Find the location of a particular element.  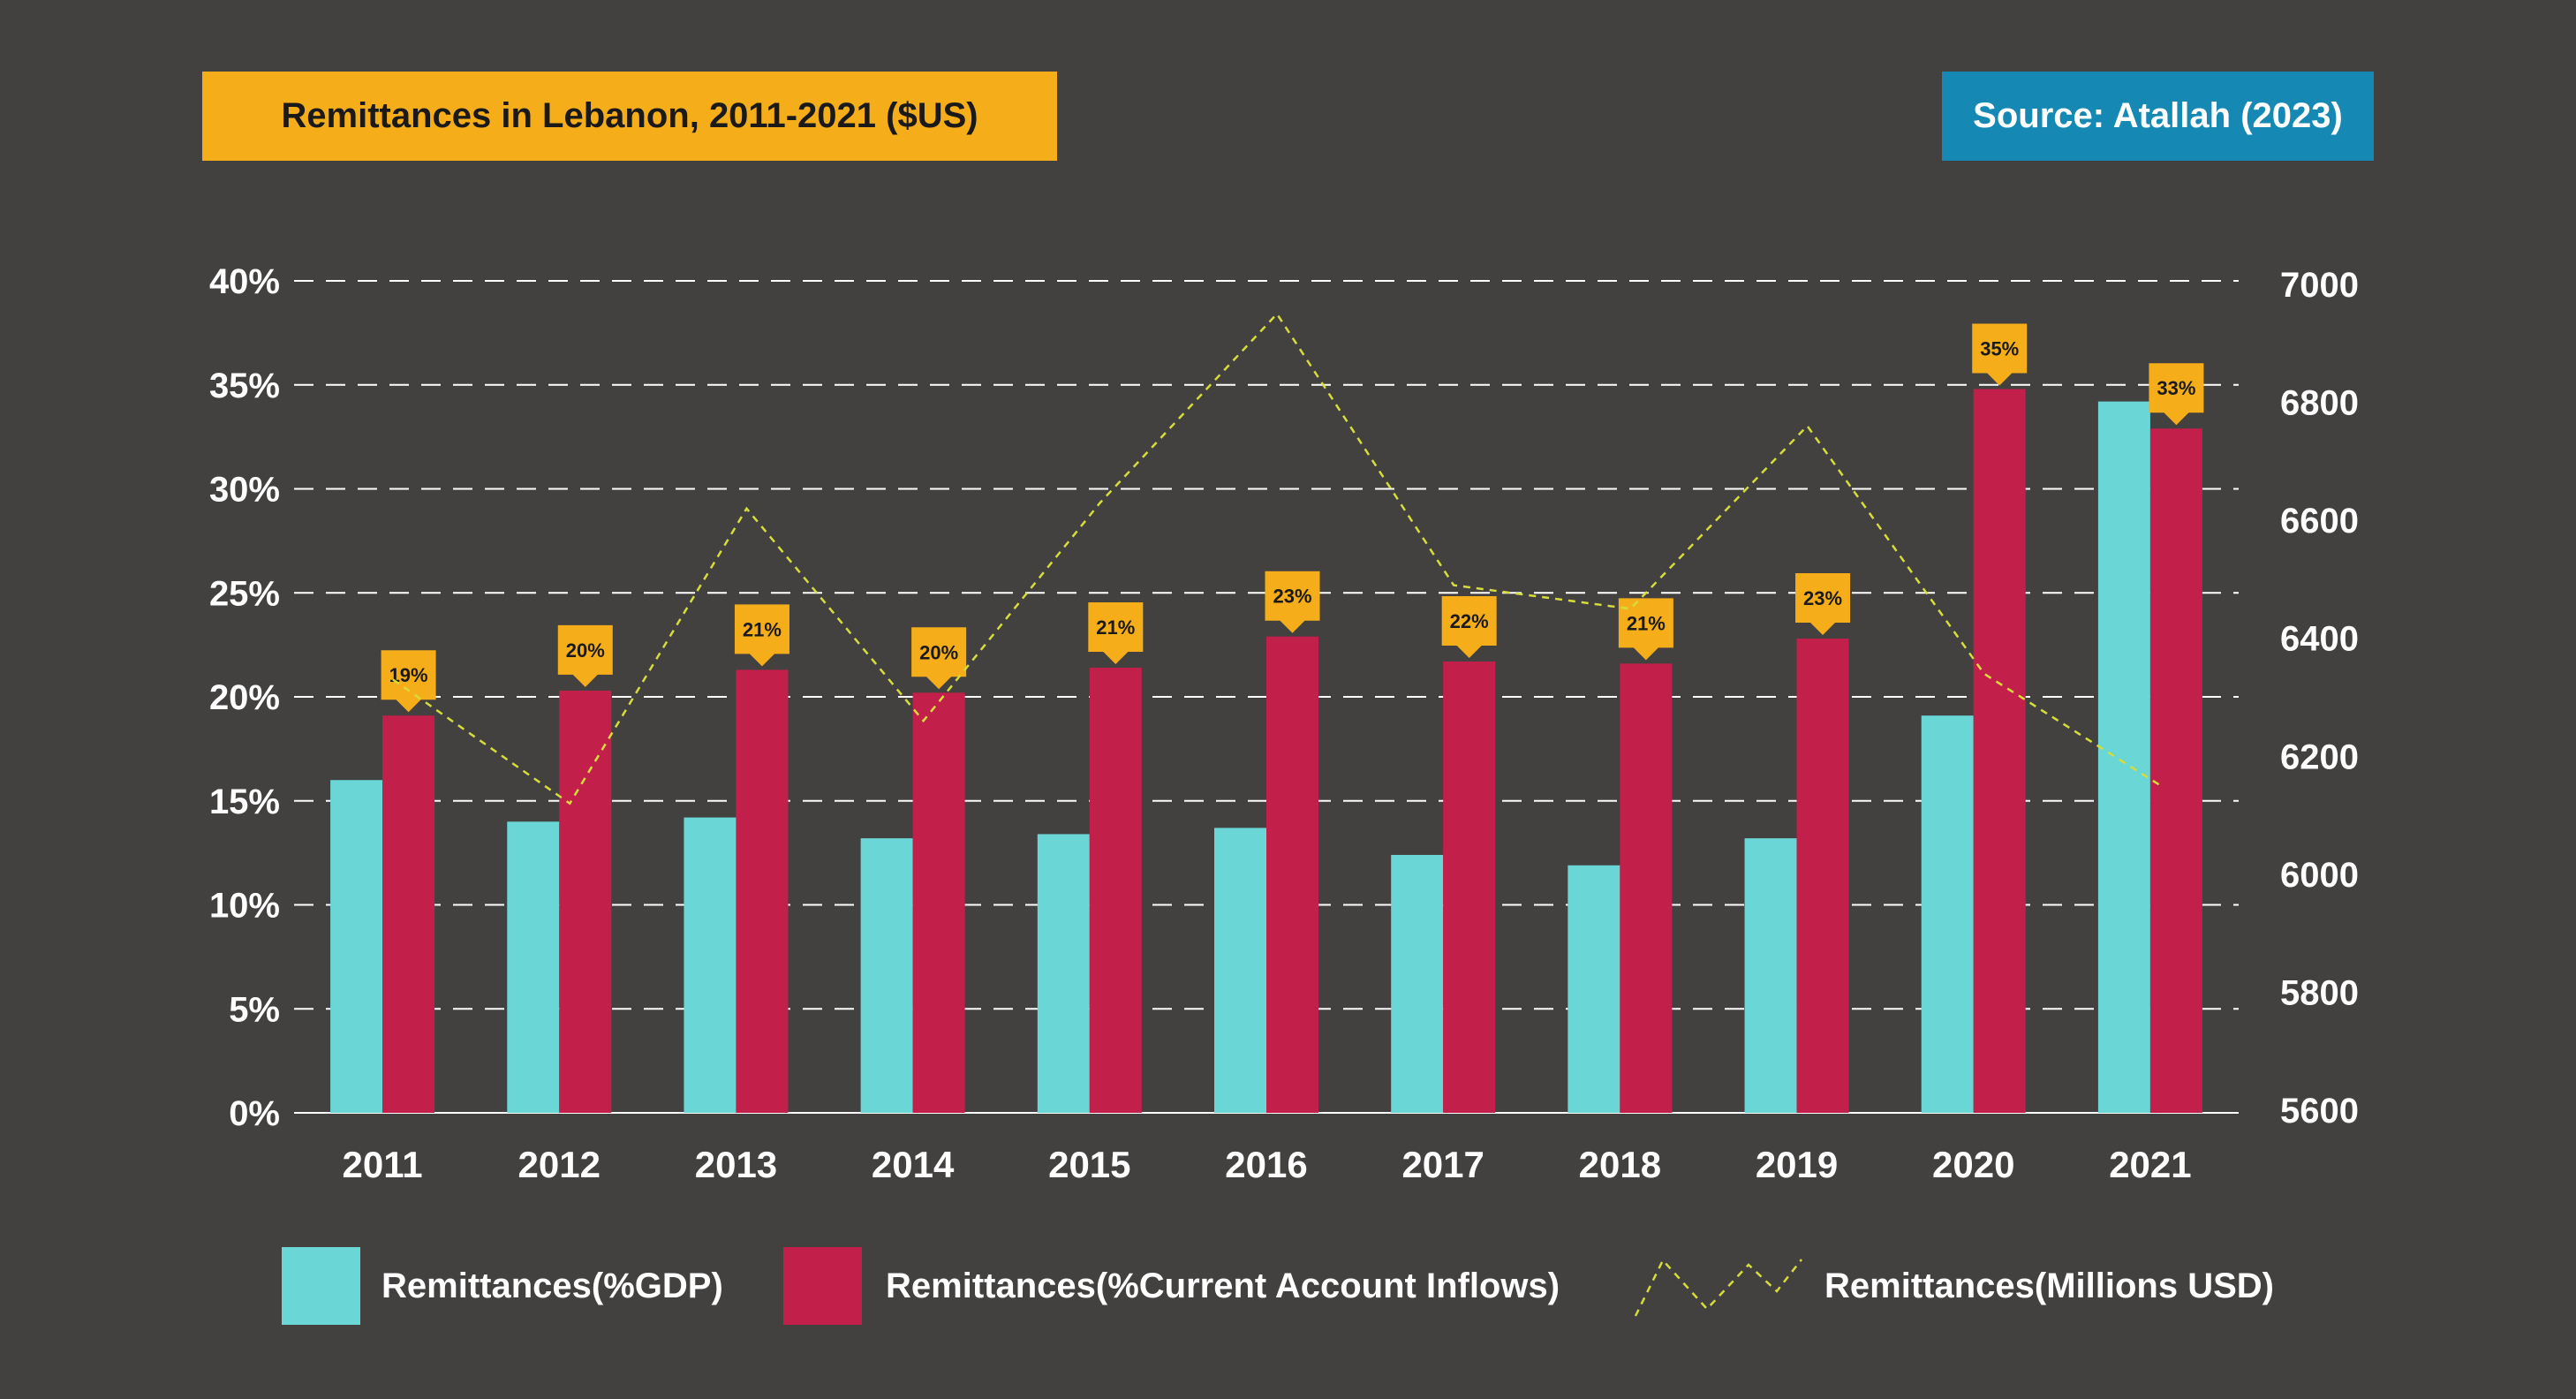

x-tick-label: 2012 is located at coordinates (559, 1164).